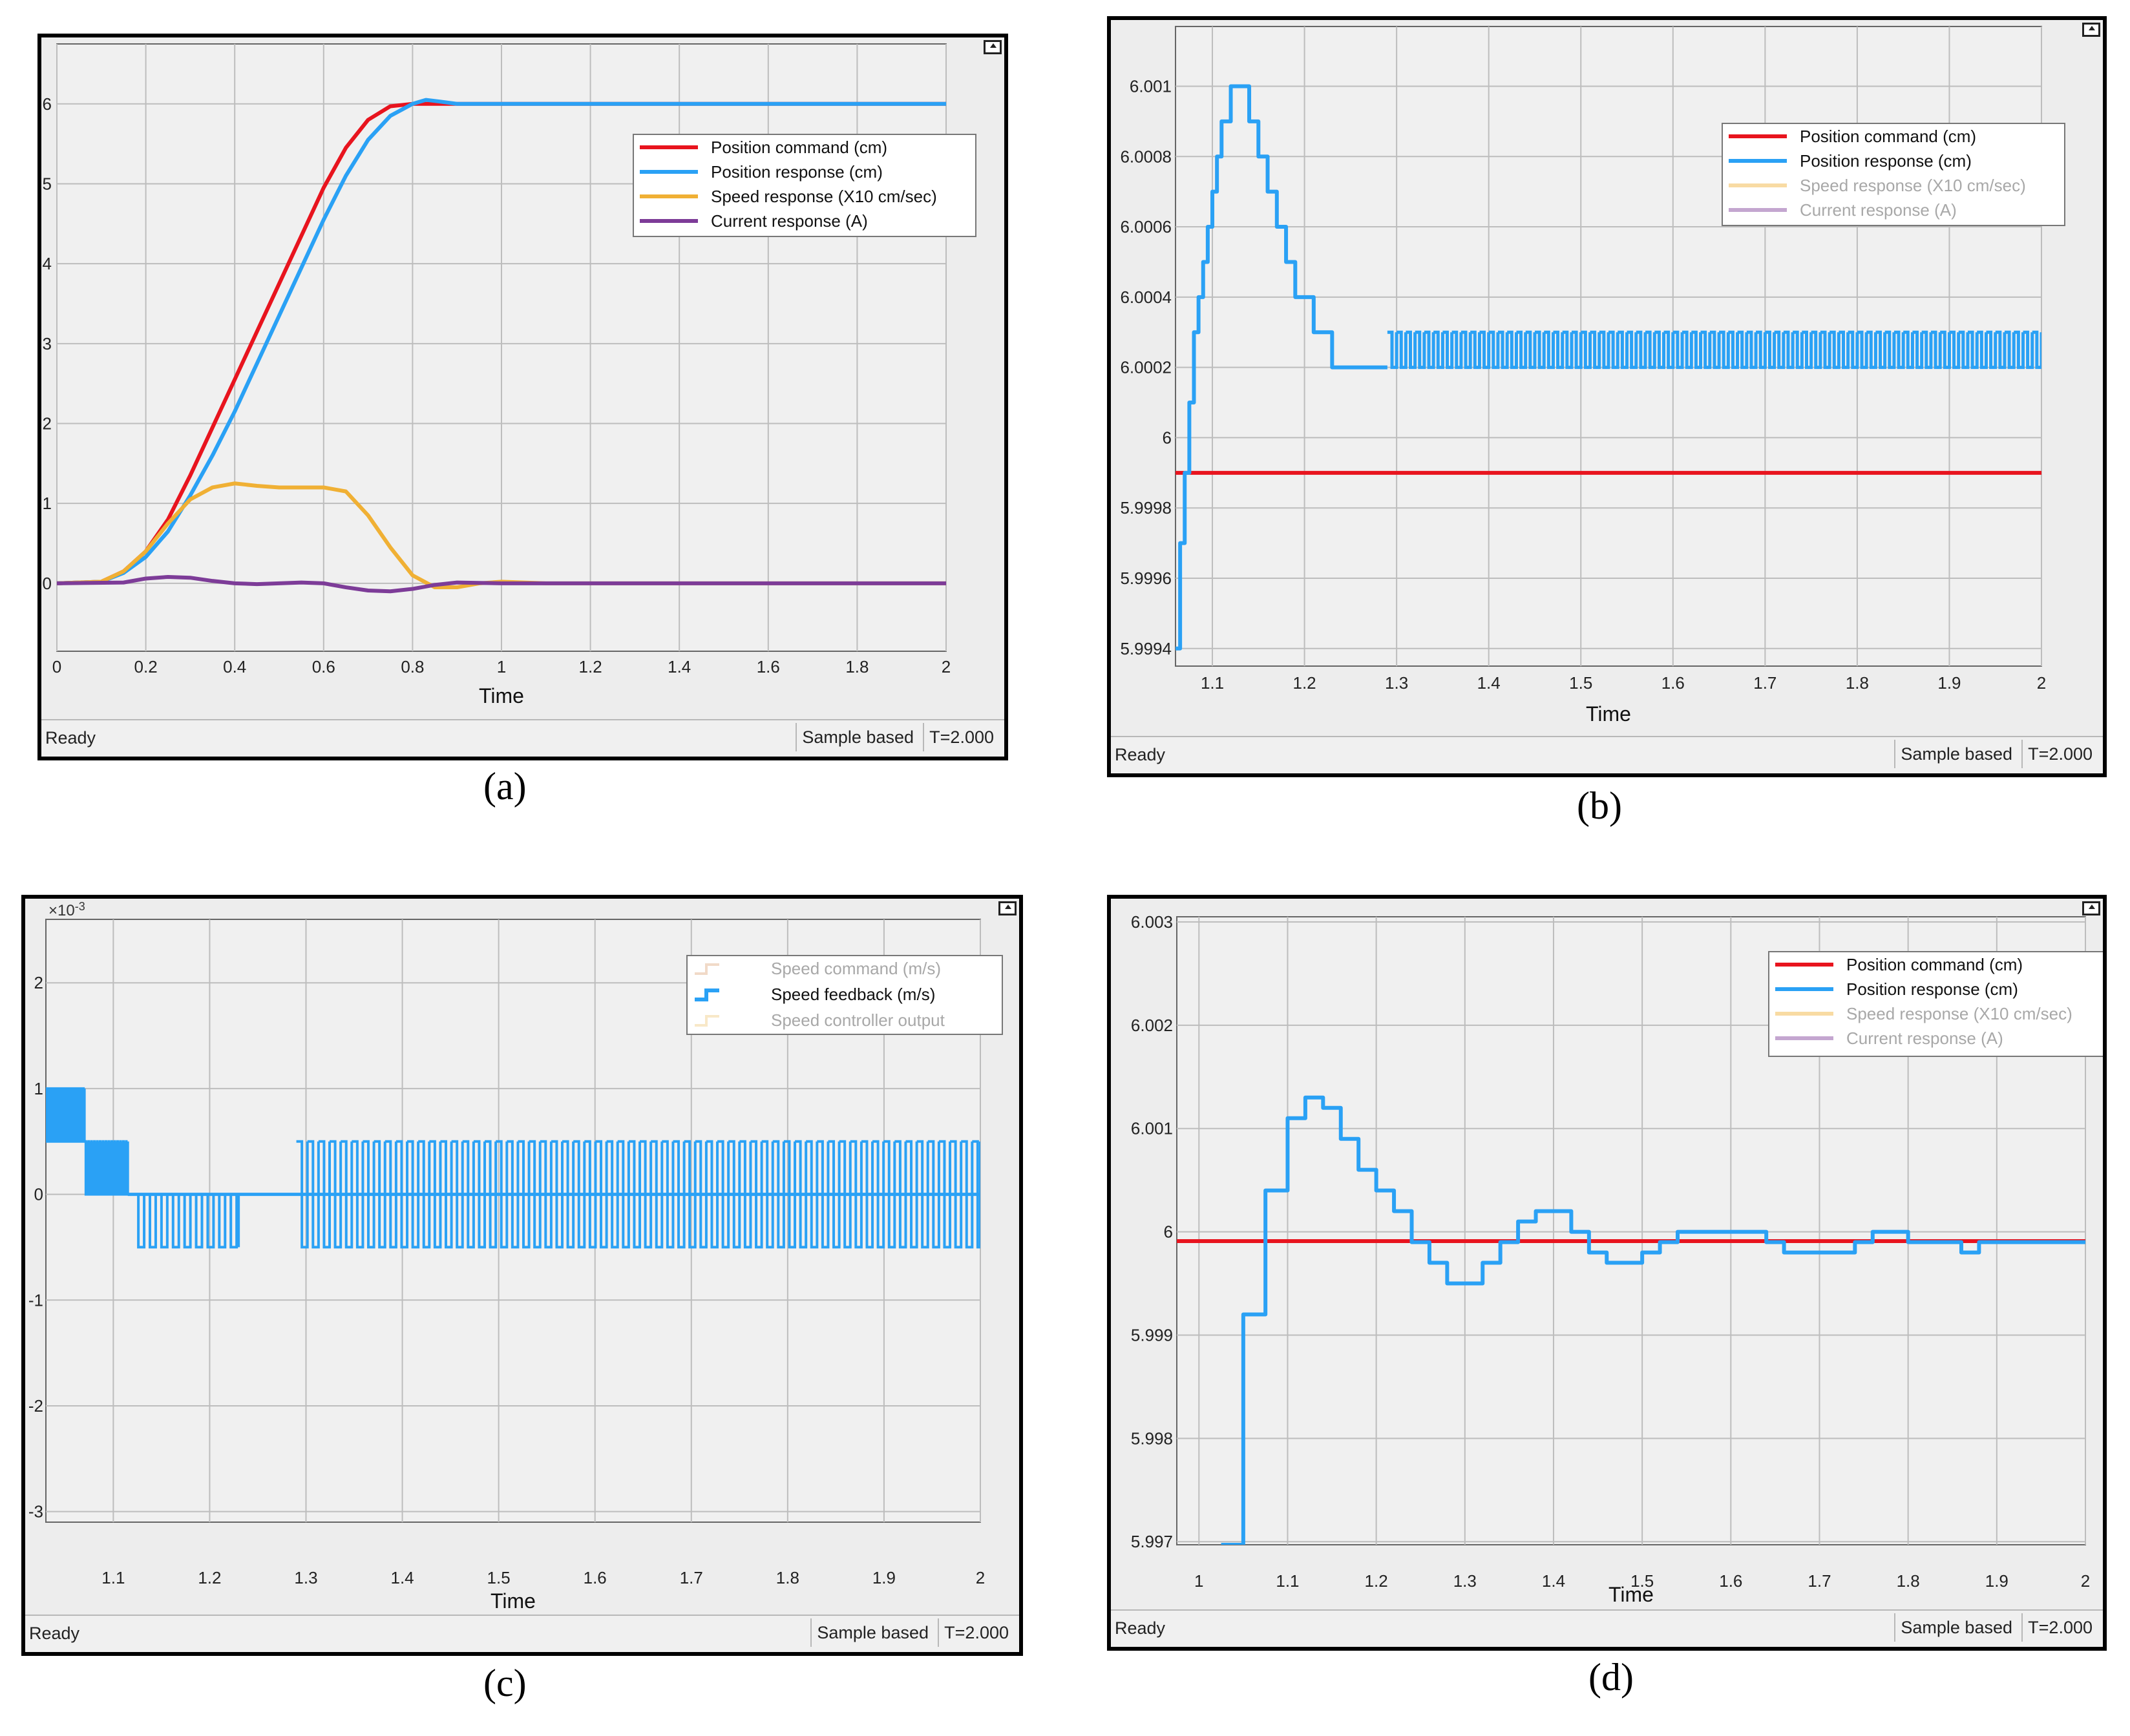 This screenshot has width=2130, height=1736. What do you see at coordinates (146, 666) in the screenshot?
I see `x-tick-label: 0.2` at bounding box center [146, 666].